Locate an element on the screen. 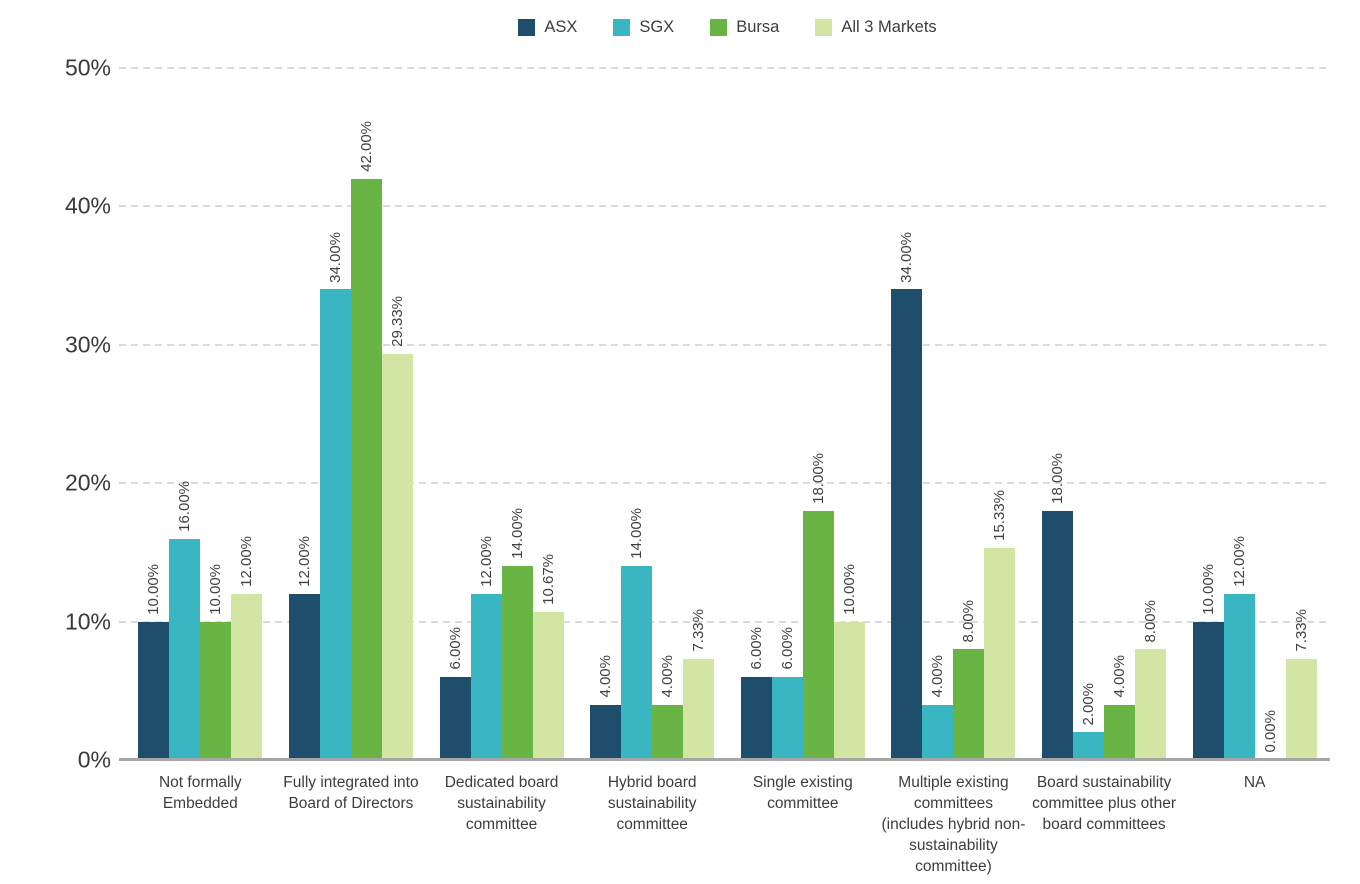 Image resolution: width=1360 pixels, height=884 pixels. bars-row: 6.00% 12.00% 14.00% 10.67% is located at coordinates (501, 414).